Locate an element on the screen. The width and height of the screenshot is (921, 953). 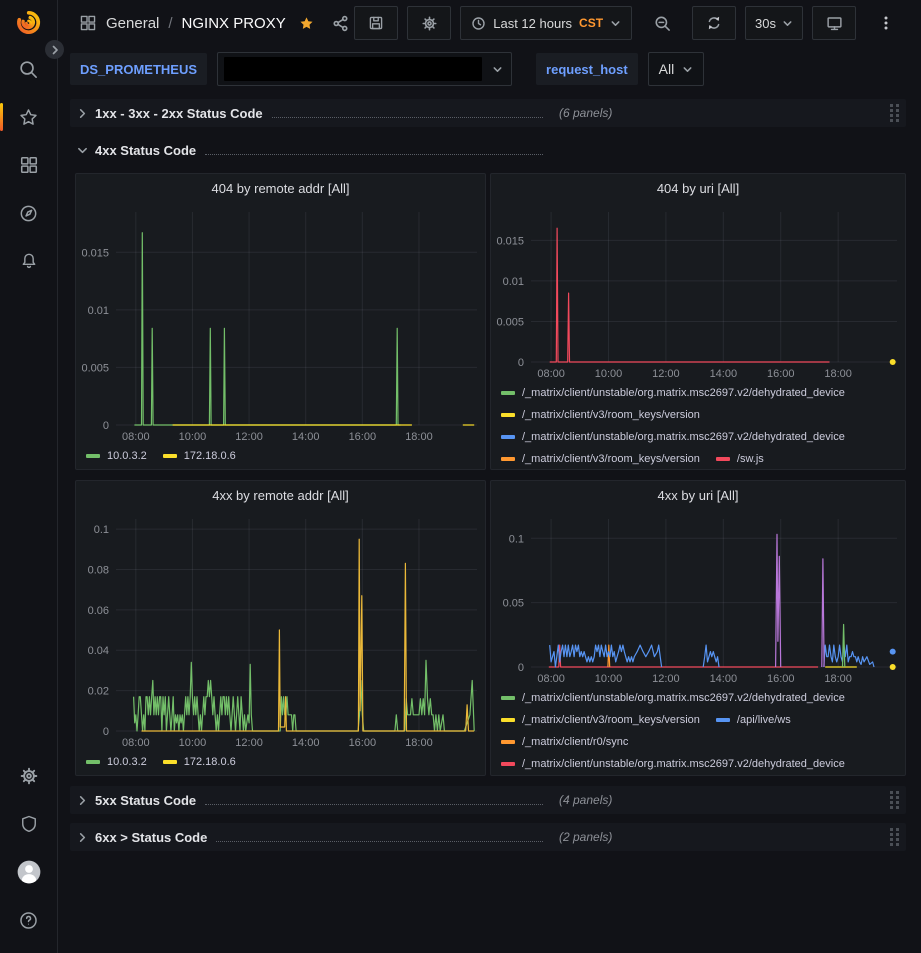
row-panel-count: (6 panels) is located at coordinates (586, 113).